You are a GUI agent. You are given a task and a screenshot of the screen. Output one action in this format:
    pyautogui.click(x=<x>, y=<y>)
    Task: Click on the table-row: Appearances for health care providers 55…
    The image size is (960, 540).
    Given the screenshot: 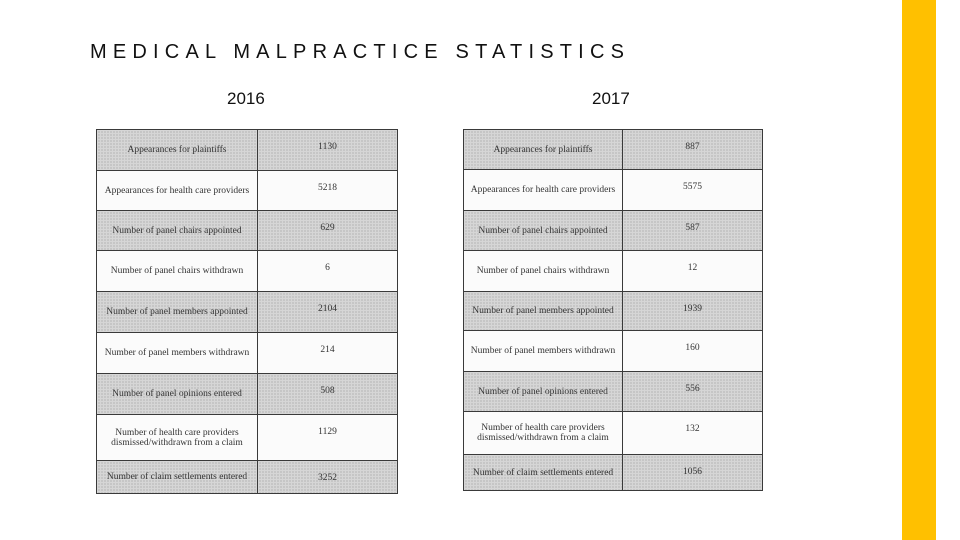 What is the action you would take?
    pyautogui.click(x=613, y=190)
    